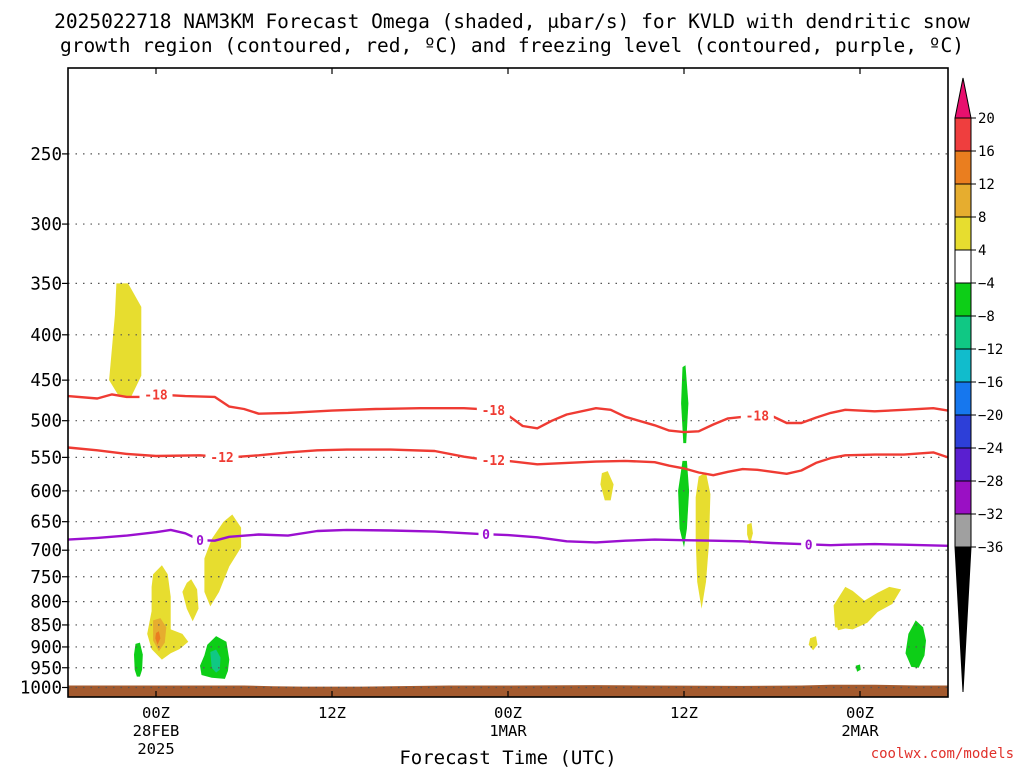 Image resolution: width=1024 pixels, height=772 pixels. I want to click on y-tick-label: 450, so click(46, 381).